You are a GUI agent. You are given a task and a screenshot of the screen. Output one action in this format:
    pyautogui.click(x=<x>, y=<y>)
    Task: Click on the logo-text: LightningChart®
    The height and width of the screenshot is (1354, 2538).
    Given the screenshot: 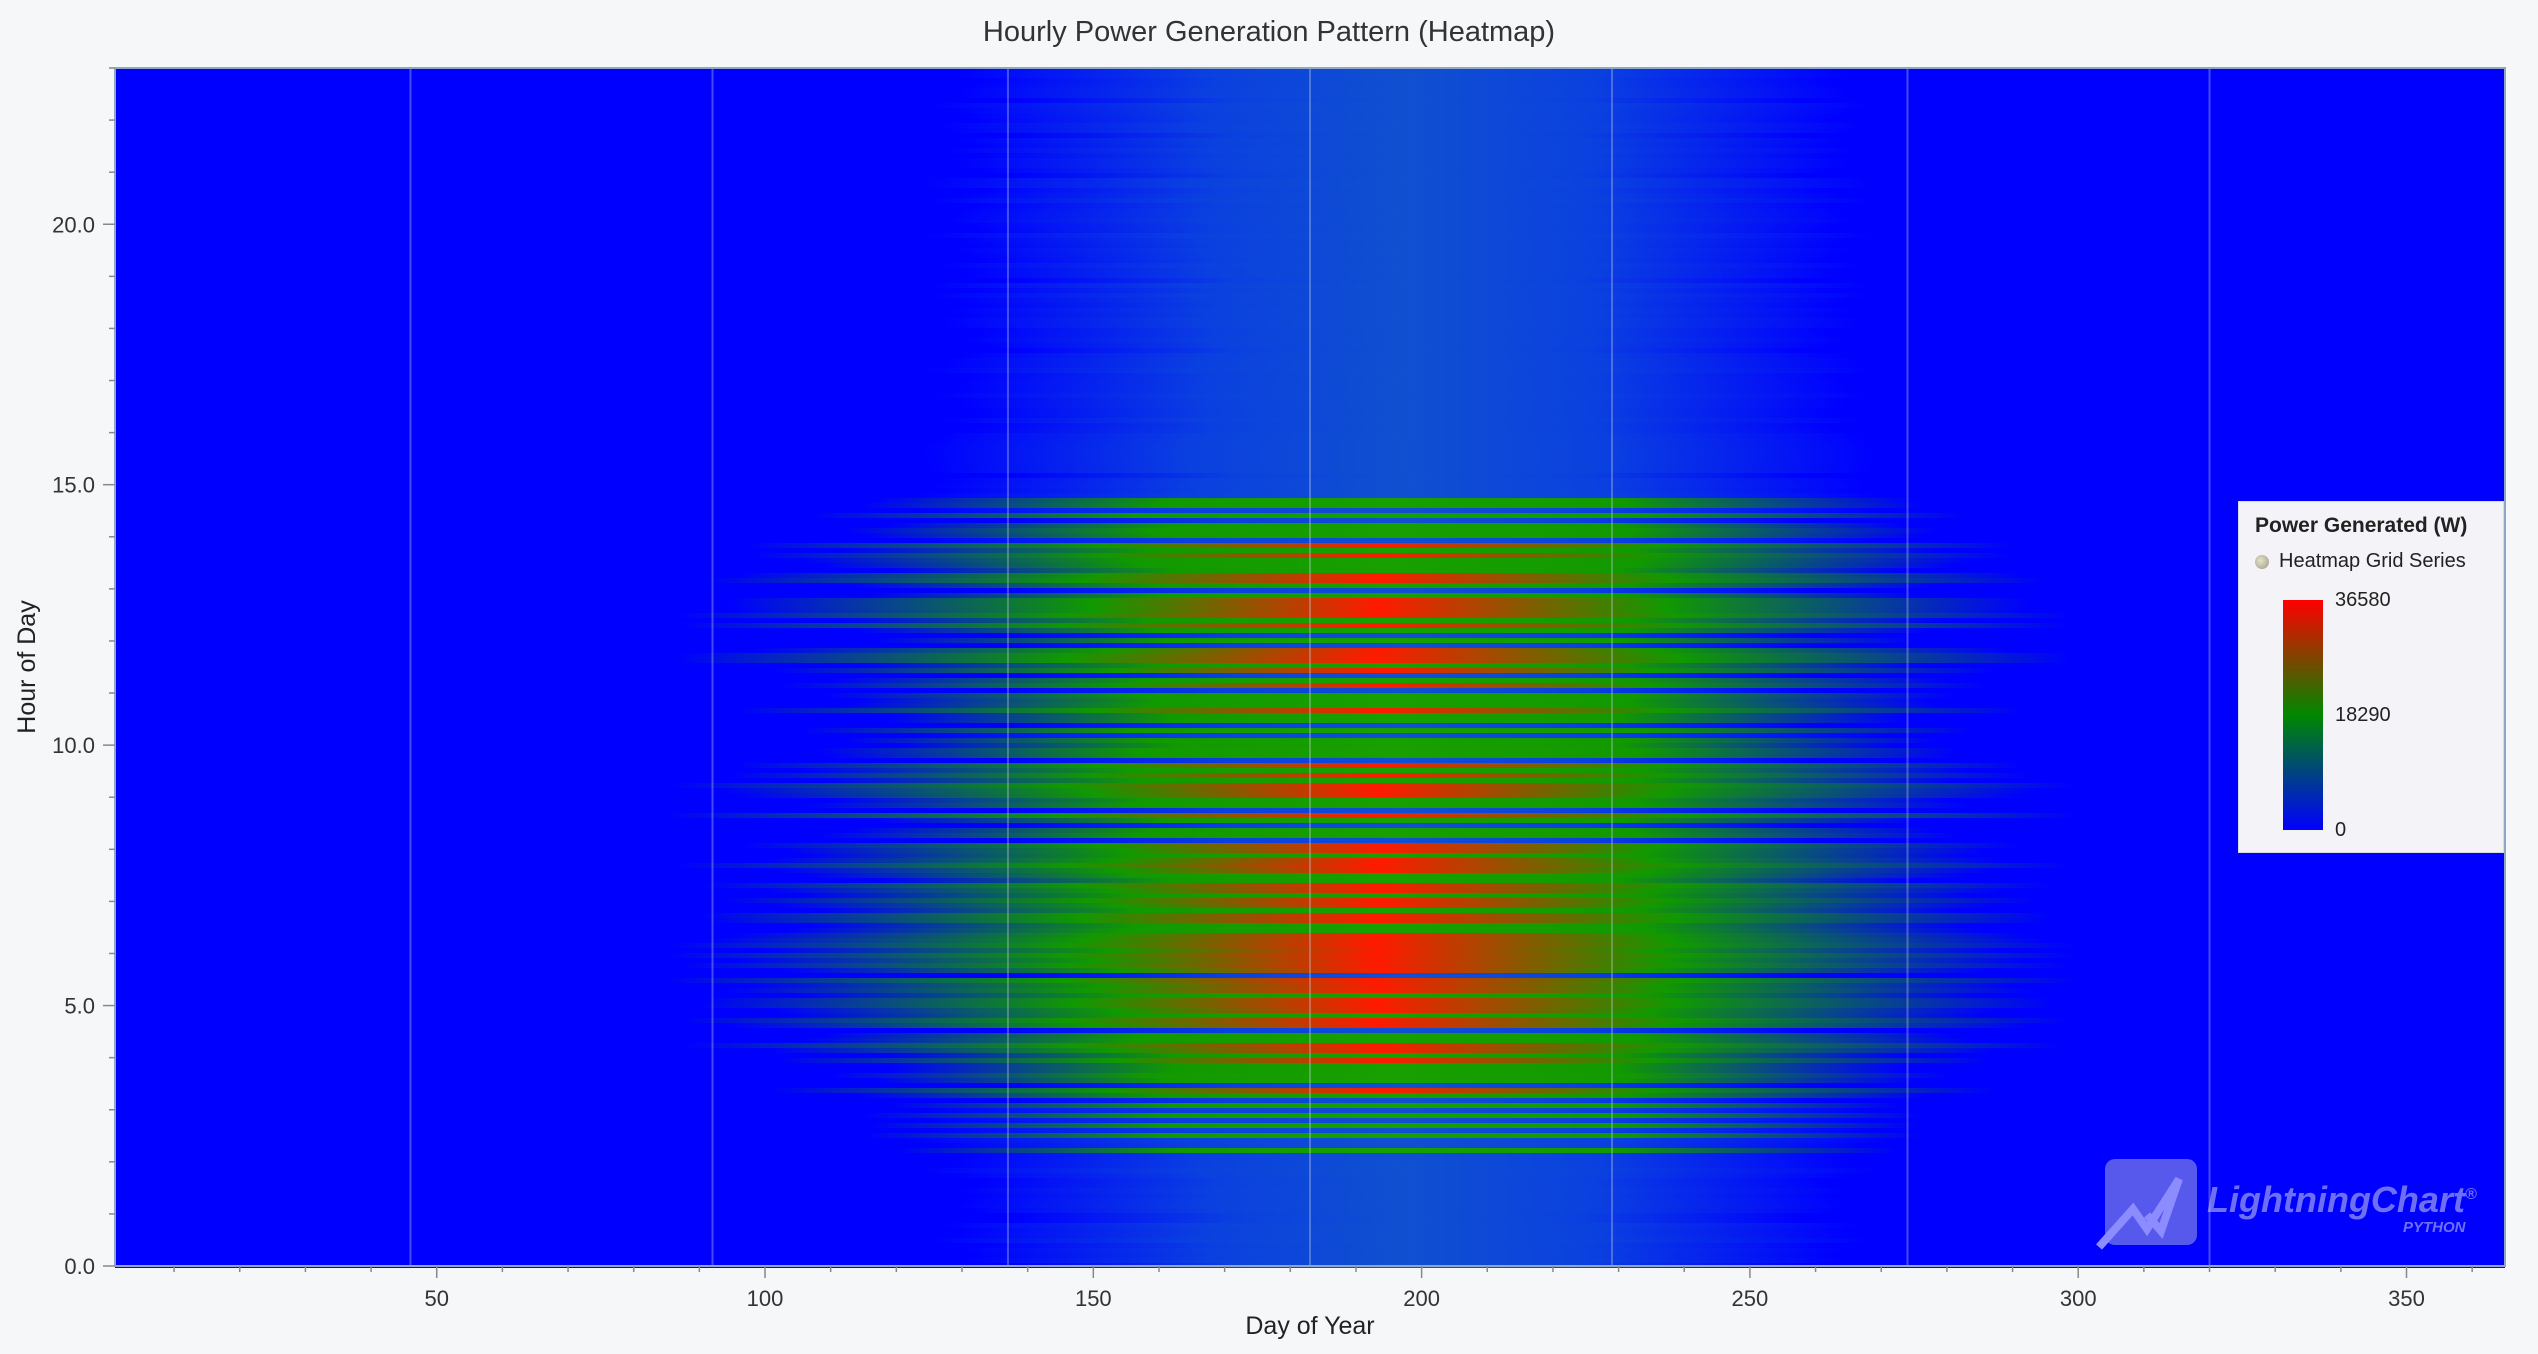 What is the action you would take?
    pyautogui.click(x=2342, y=1199)
    